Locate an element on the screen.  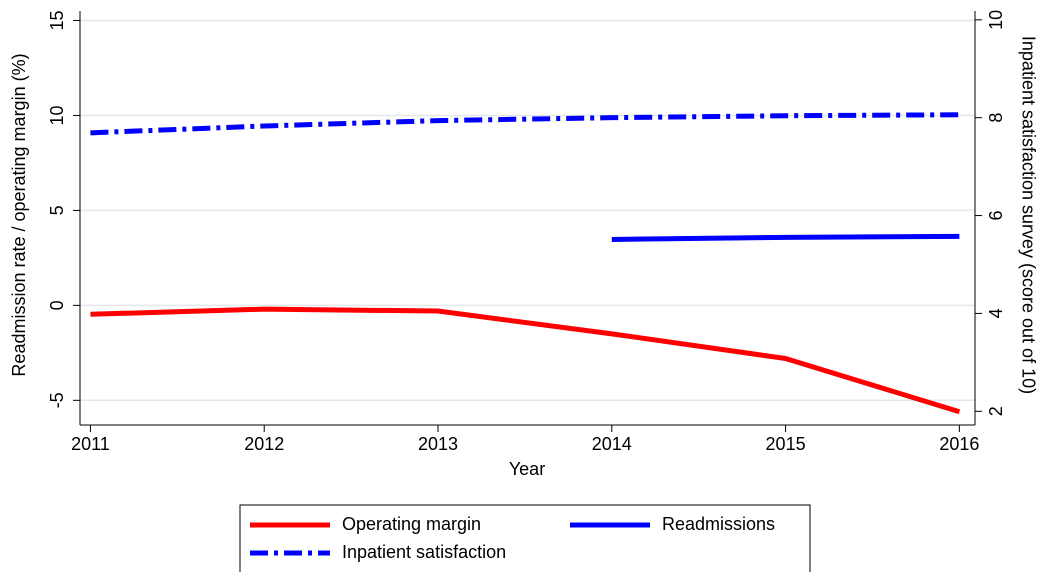
x-axis-label: Year is located at coordinates (527, 469).